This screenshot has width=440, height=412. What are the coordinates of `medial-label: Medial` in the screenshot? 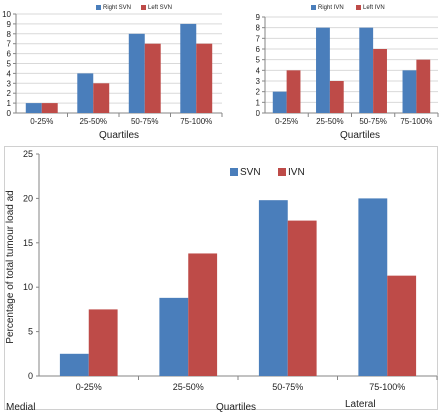 It's located at (20, 407).